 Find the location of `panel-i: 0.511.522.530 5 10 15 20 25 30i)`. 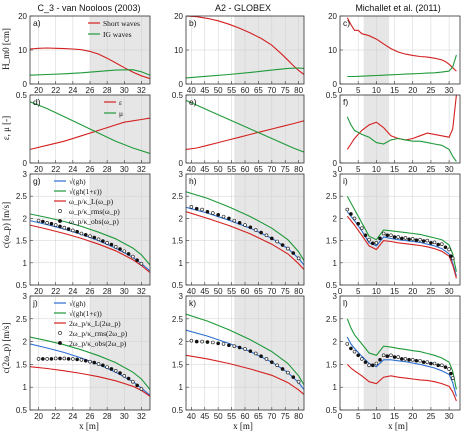

panel-i: 0.511.522.530 5 10 15 20 25 30i) is located at coordinates (393, 233).